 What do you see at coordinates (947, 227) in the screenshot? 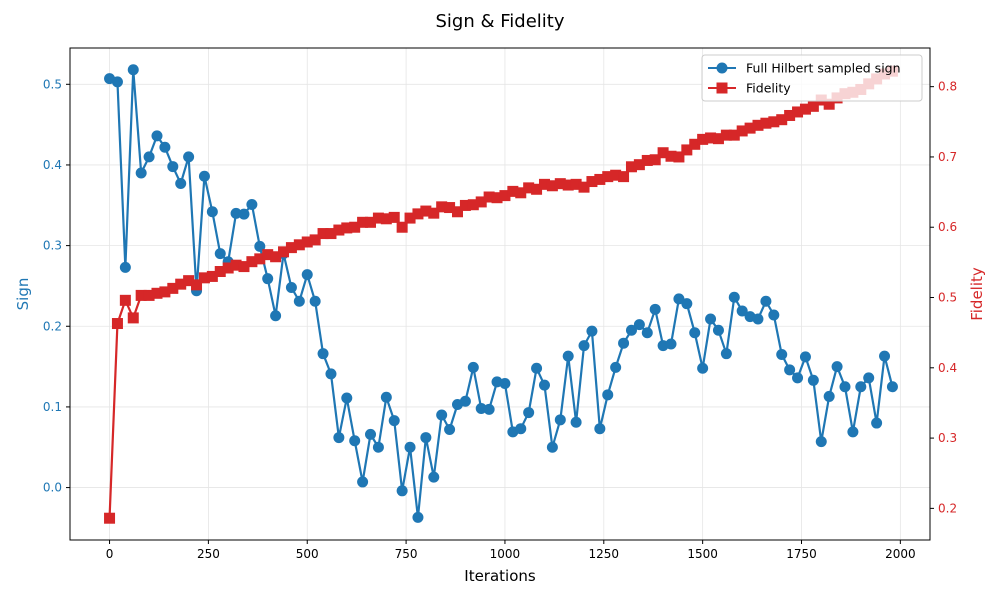
I see `y-right-tick-label: 0.6` at bounding box center [947, 227].